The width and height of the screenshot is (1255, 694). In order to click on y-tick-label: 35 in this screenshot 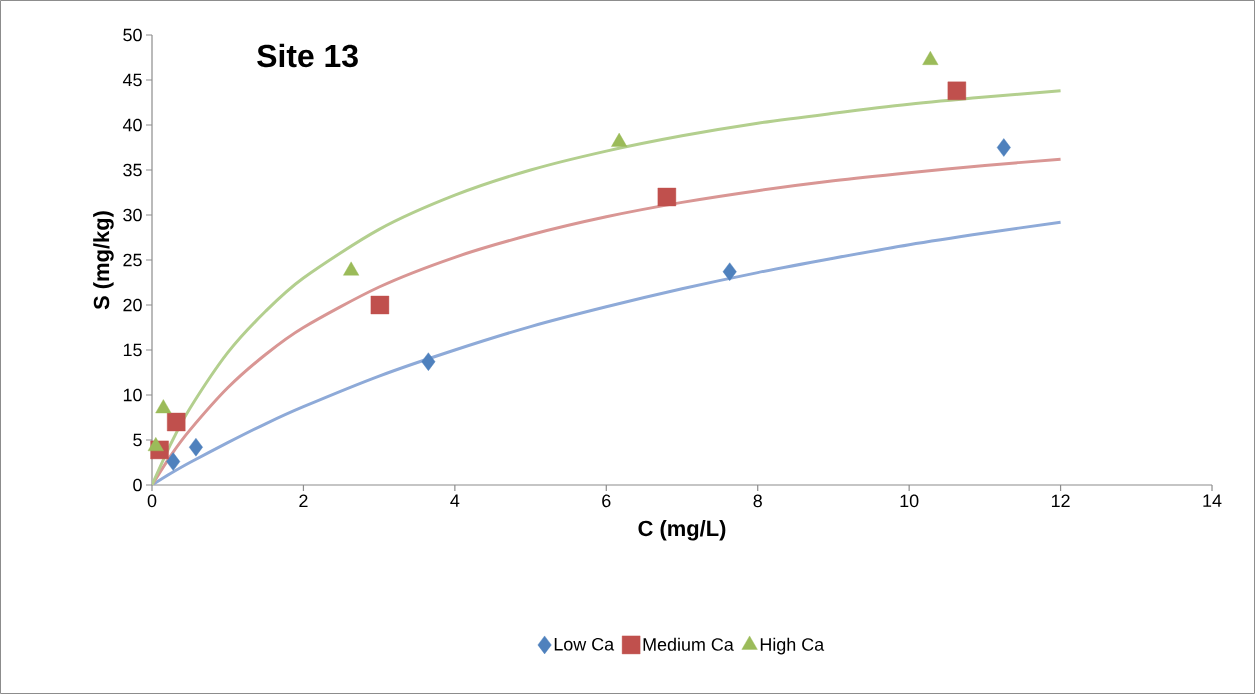, I will do `click(132, 170)`.